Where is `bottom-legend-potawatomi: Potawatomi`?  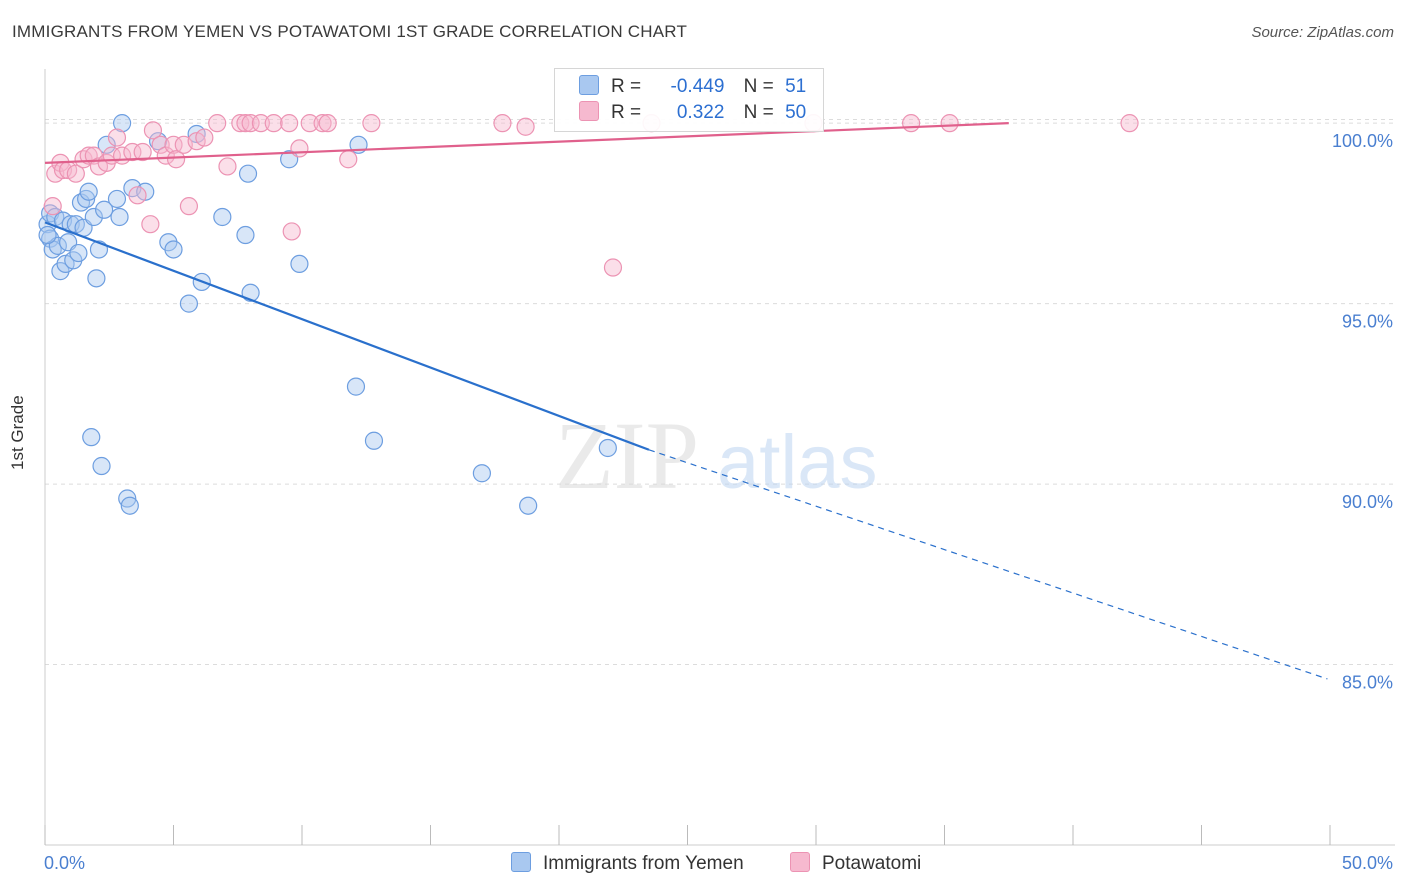
bottom-legend-potawatomi: Potawatomi is located at coordinates (855, 863).